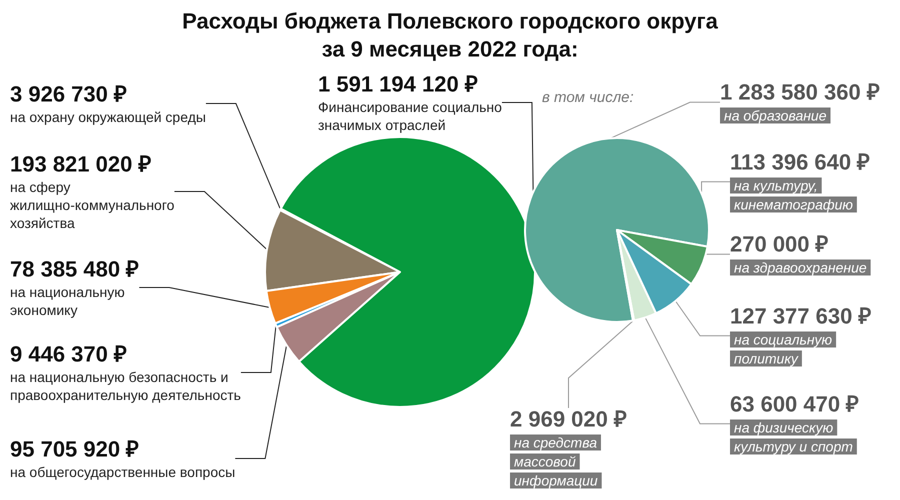 This screenshot has height=500, width=900. What do you see at coordinates (398, 84) in the screenshot?
I see `data-label: 1 591 194 120 ₽` at bounding box center [398, 84].